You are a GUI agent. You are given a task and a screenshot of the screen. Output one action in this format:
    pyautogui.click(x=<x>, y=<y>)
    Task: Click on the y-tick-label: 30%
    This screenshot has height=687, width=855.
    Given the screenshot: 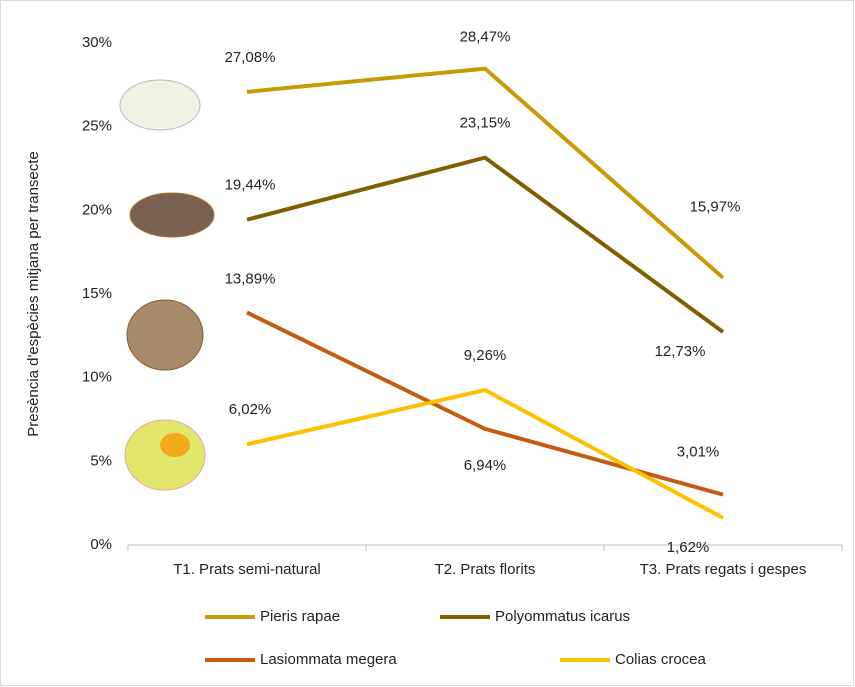 What is the action you would take?
    pyautogui.click(x=97, y=42)
    